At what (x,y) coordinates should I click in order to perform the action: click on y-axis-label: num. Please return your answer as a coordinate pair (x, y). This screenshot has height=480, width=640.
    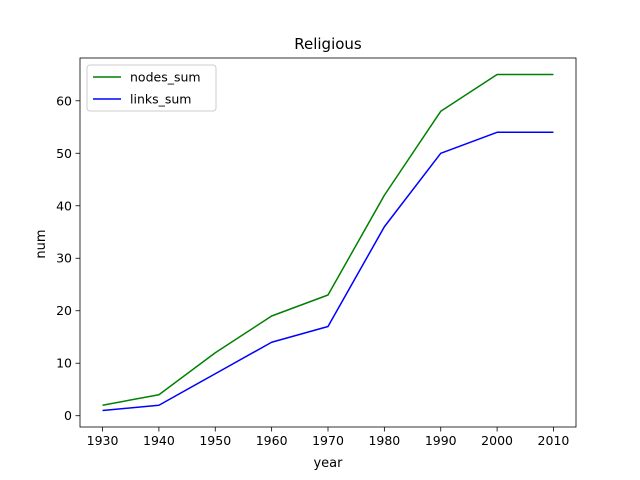
    Looking at the image, I should click on (41, 243).